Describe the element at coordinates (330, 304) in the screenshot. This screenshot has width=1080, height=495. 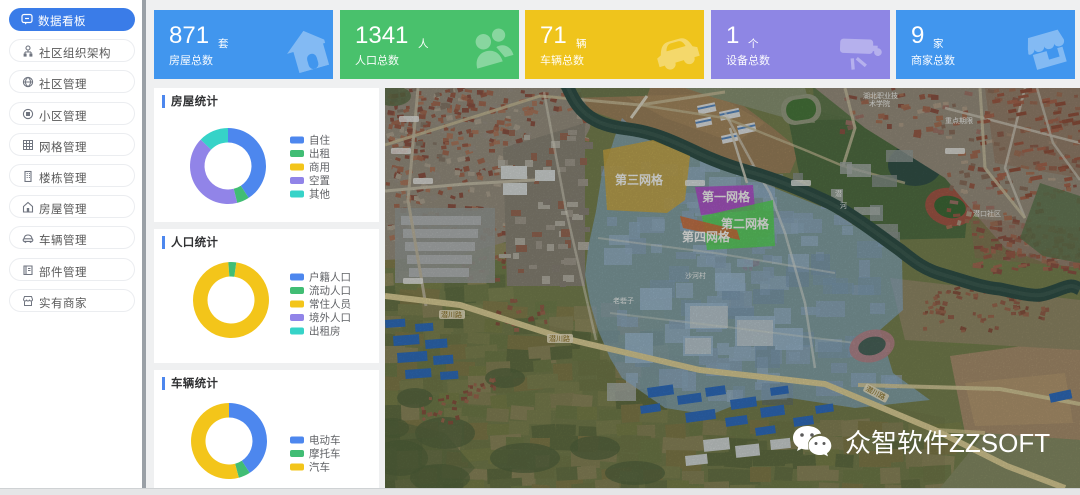
I see `svg-text: 常住人员` at that location.